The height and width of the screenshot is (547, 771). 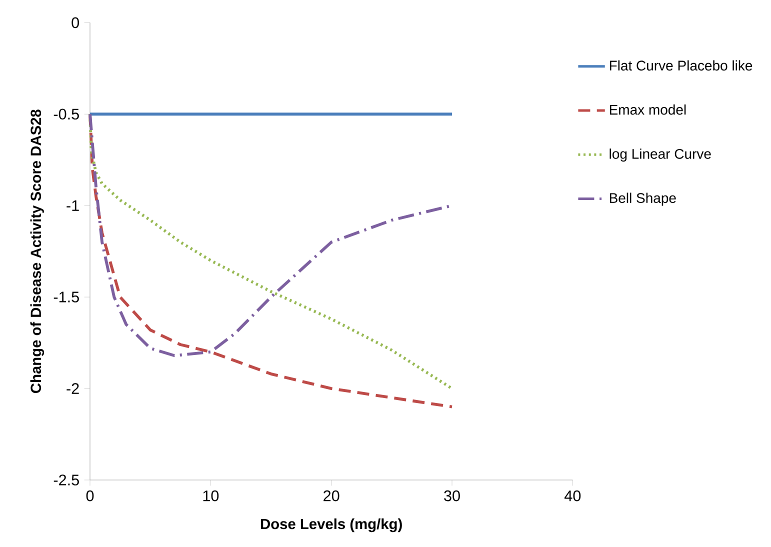 I want to click on y-tick-label: -1.5, so click(x=66, y=297).